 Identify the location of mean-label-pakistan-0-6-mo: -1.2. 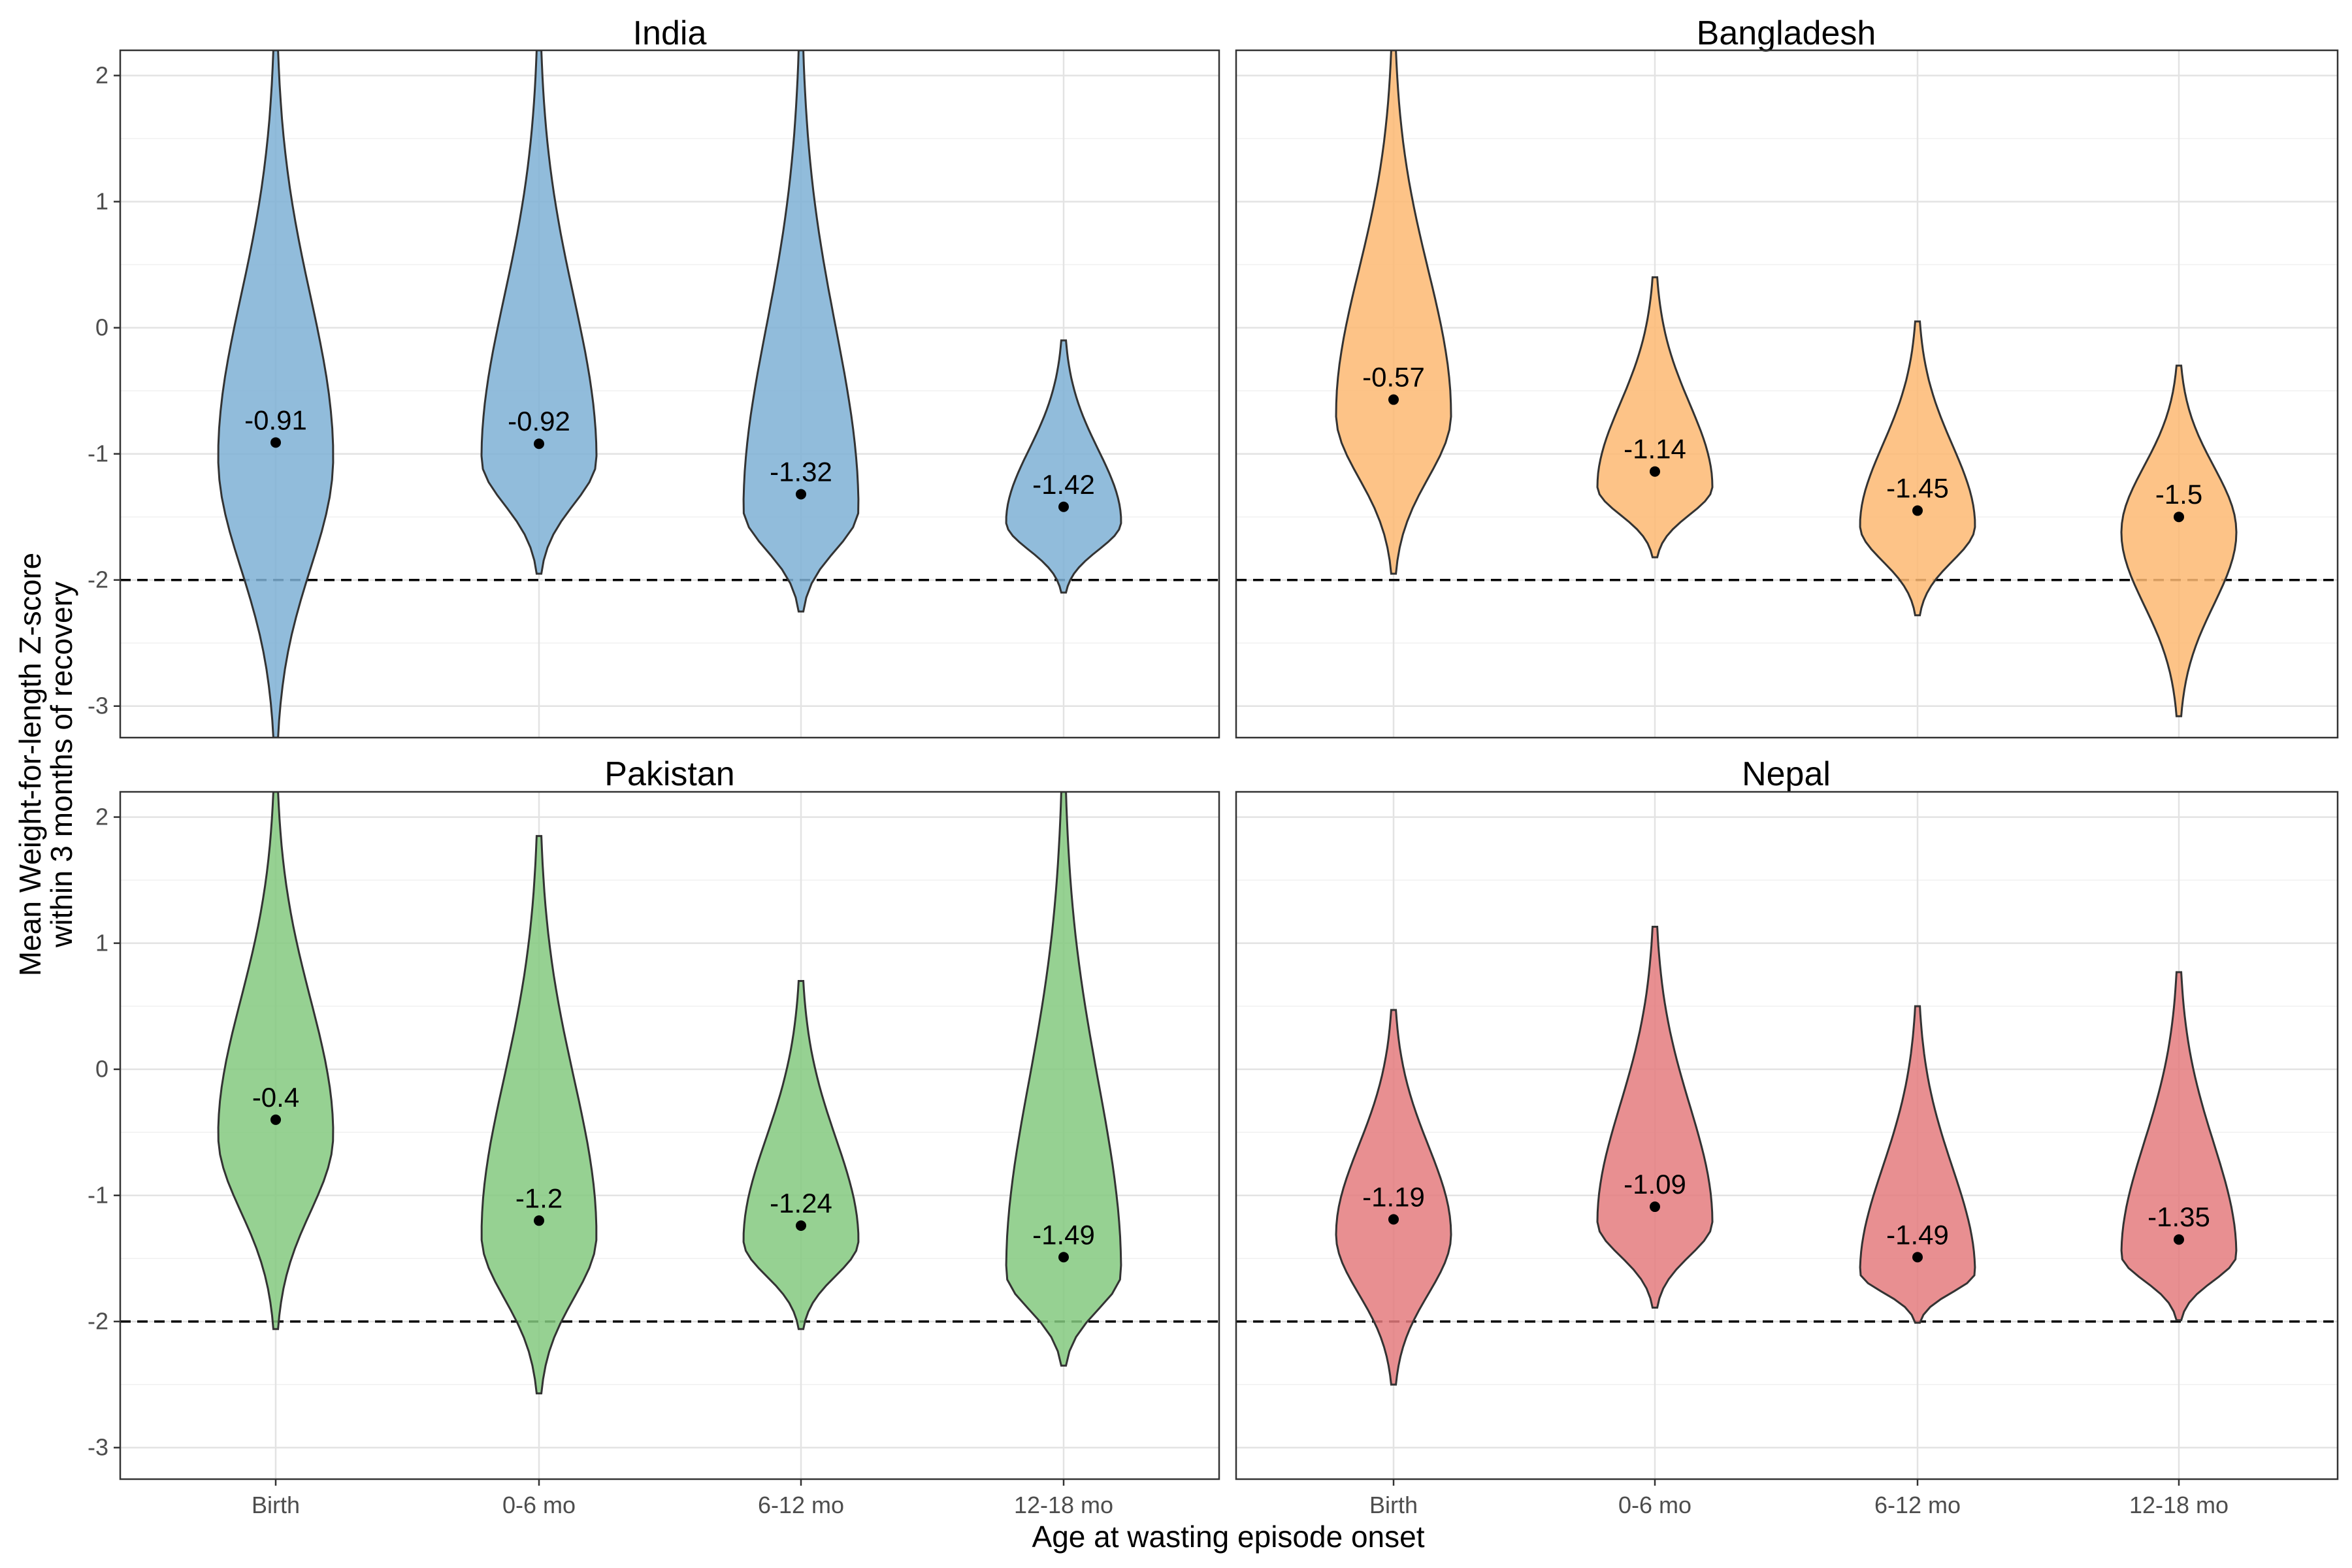
(539, 1198).